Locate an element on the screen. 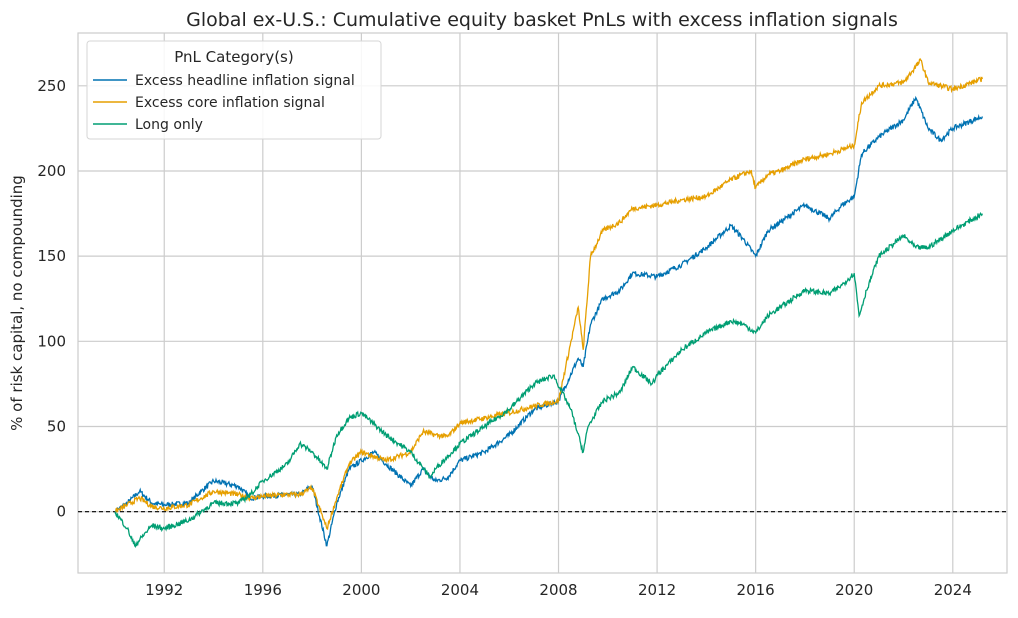 The image size is (1018, 618). legend-entry: Long only is located at coordinates (169, 125).